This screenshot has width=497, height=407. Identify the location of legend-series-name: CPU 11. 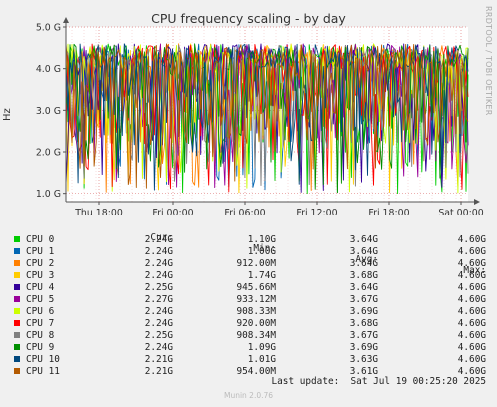
(43, 371).